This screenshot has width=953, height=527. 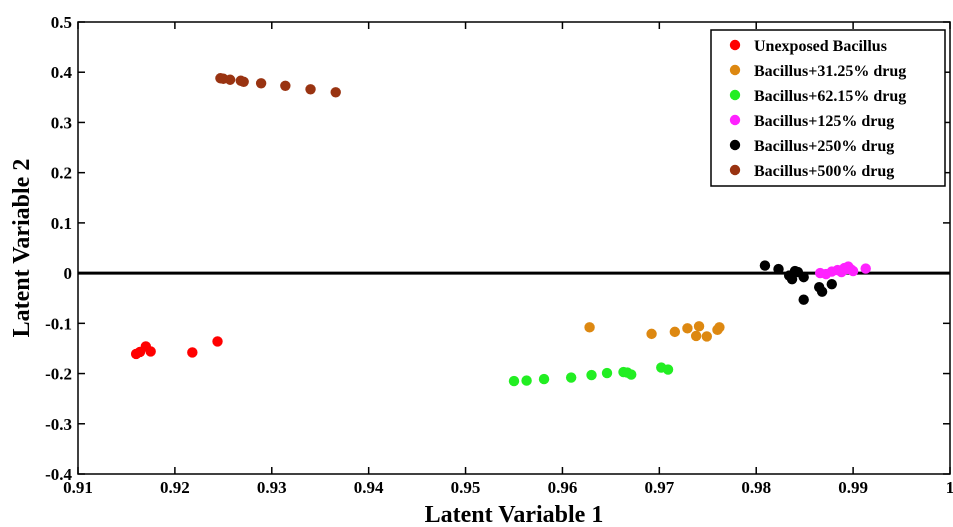 What do you see at coordinates (62, 72) in the screenshot?
I see `y-tick-label: 0.4` at bounding box center [62, 72].